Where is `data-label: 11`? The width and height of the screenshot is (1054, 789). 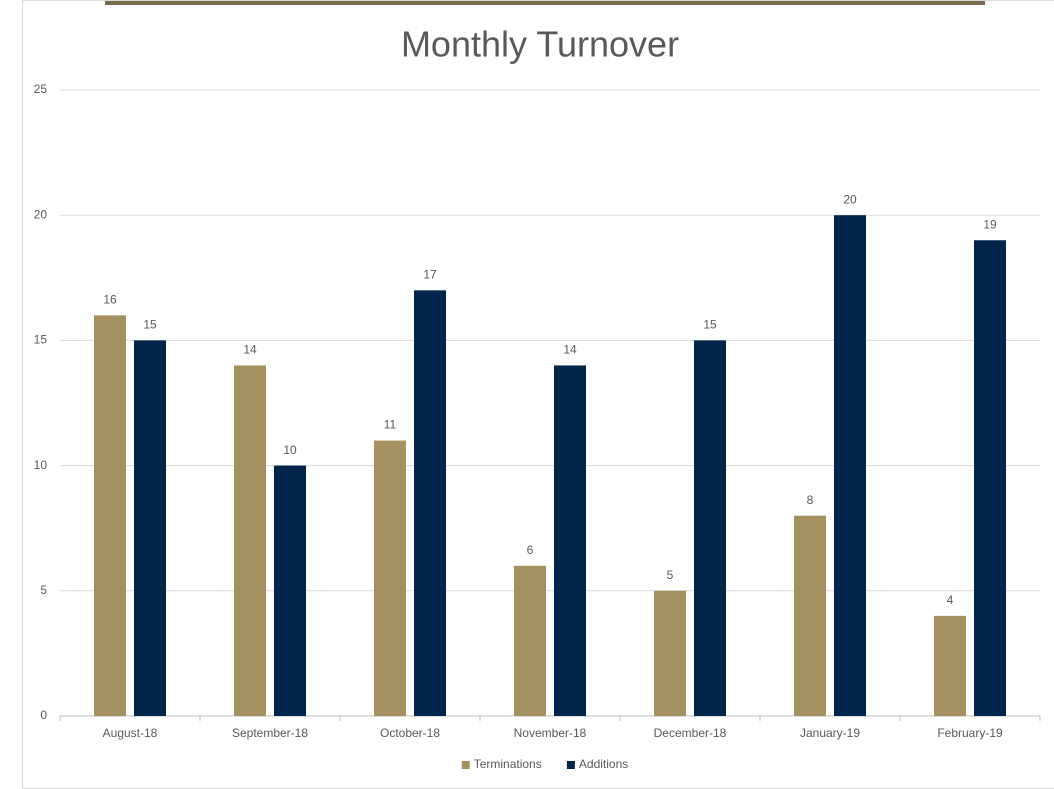
data-label: 11 is located at coordinates (390, 425).